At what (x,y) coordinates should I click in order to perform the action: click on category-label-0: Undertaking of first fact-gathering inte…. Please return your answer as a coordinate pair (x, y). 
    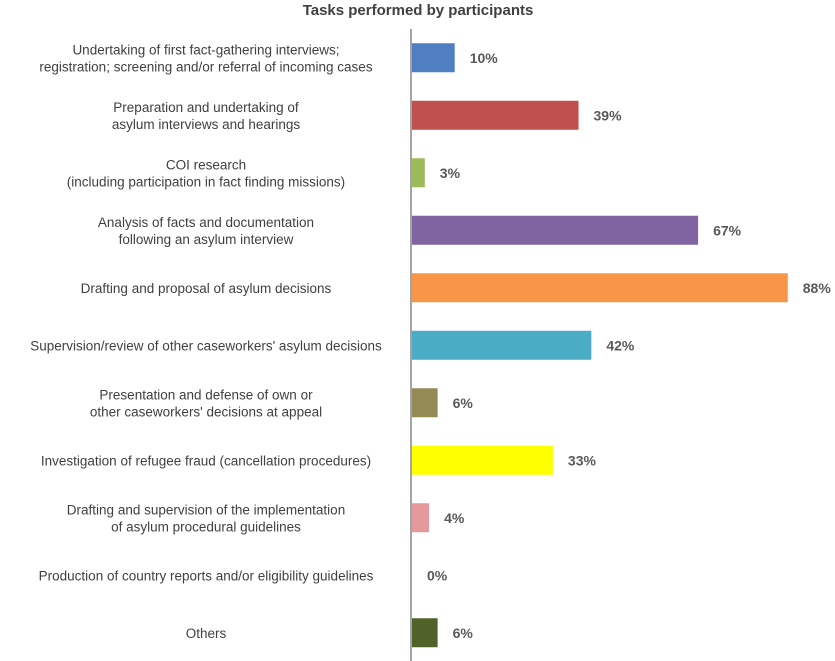
    Looking at the image, I should click on (205, 58).